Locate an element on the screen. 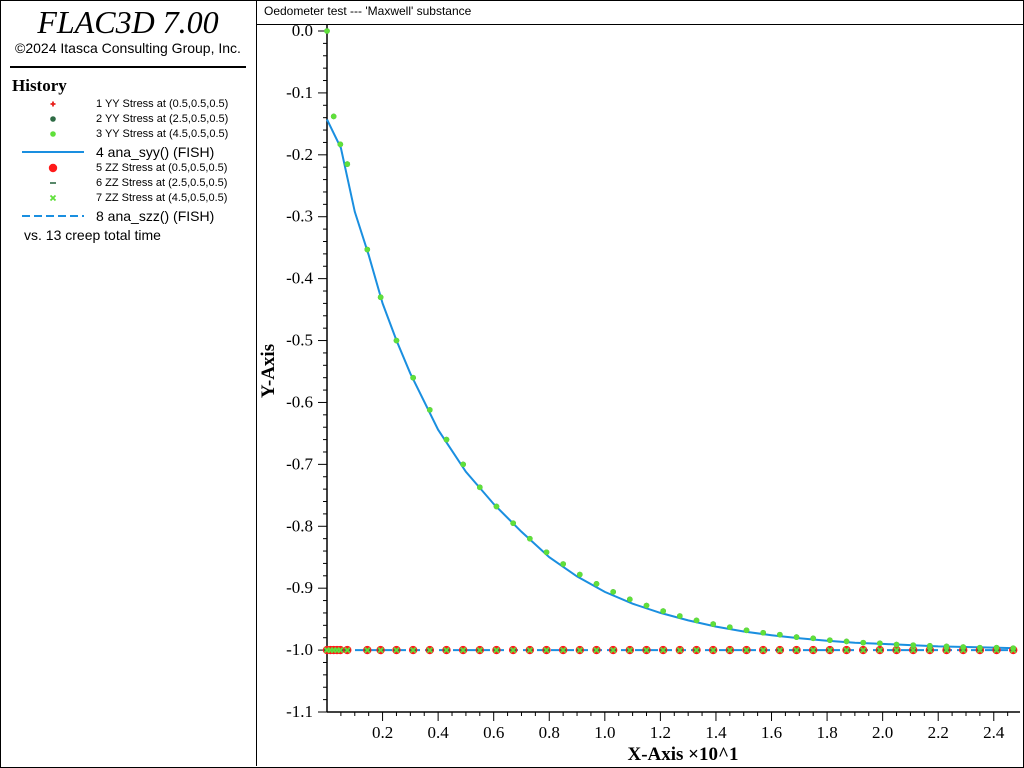 This screenshot has width=1024, height=768. chart-title: Oedometer test --- 'Maxwell' substance is located at coordinates (368, 11).